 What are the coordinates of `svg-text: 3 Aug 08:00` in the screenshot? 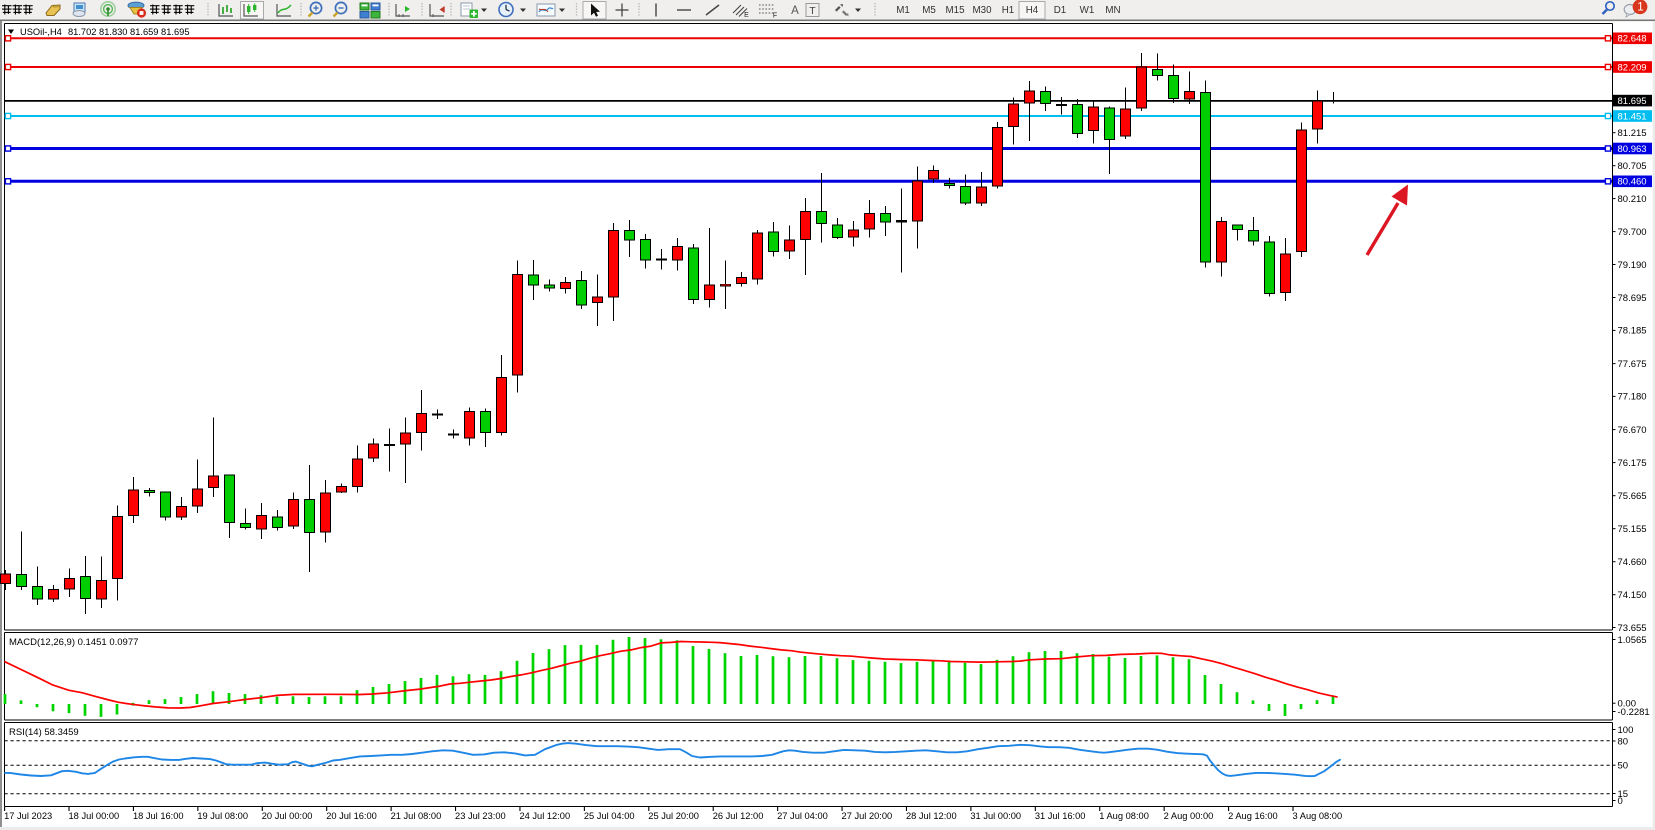 It's located at (1318, 816).